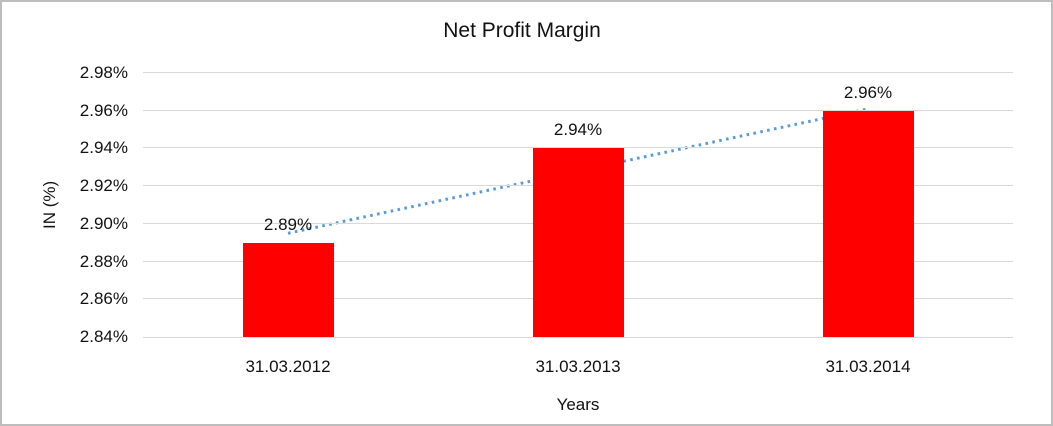 The image size is (1053, 426). I want to click on x-axis-tick-labels: 31.03.2012 31.03.2013 31.03.2014, so click(578, 367).